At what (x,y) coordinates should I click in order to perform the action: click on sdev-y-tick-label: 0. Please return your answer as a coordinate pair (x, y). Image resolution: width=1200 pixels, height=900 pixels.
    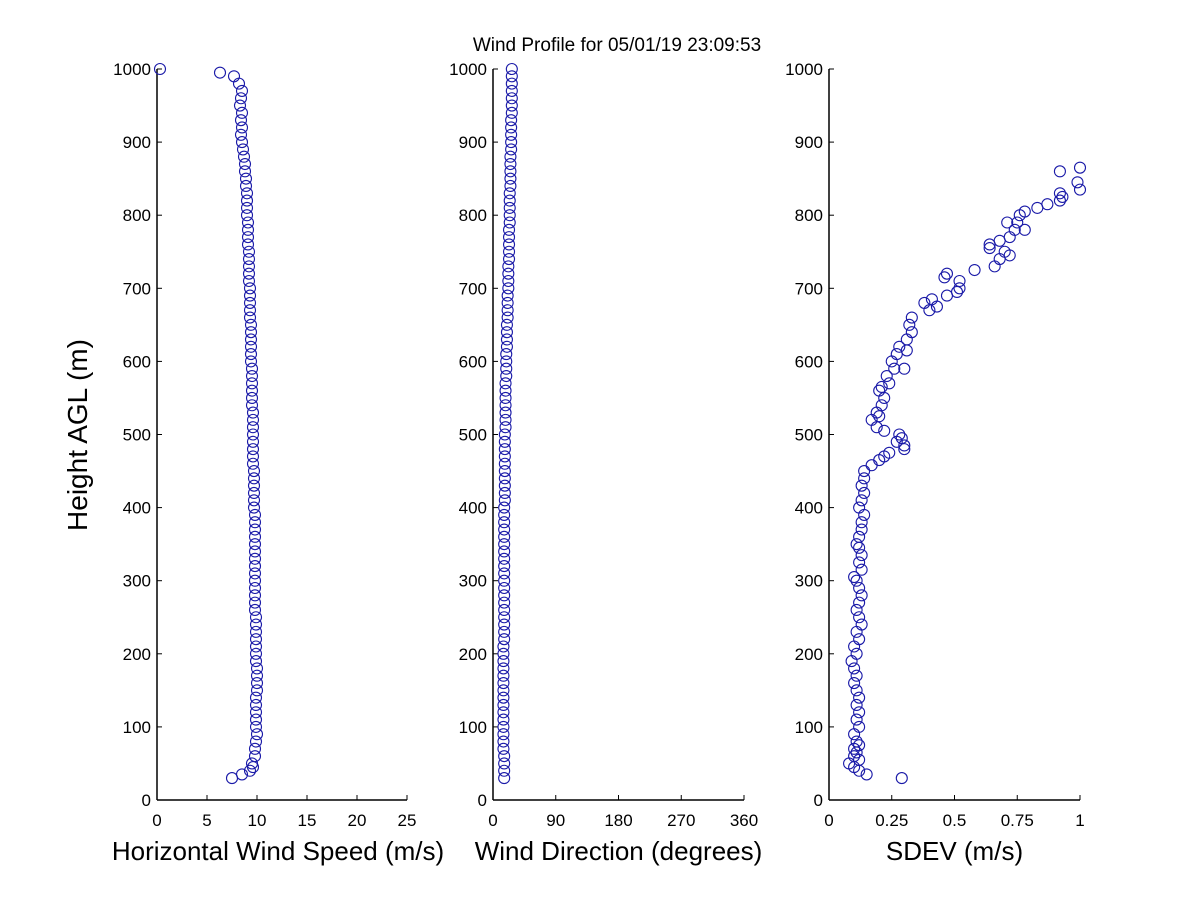
    Looking at the image, I should click on (818, 800).